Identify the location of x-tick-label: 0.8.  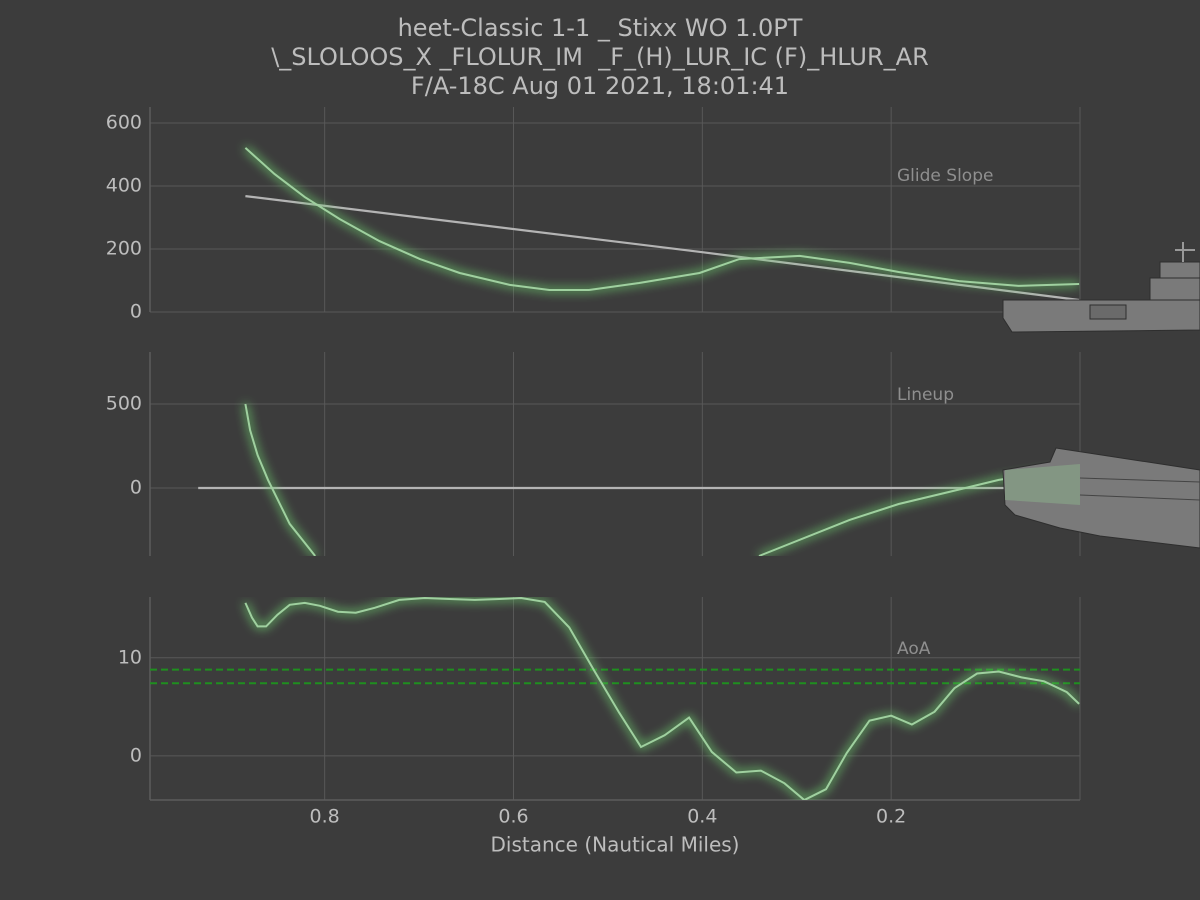
(325, 817).